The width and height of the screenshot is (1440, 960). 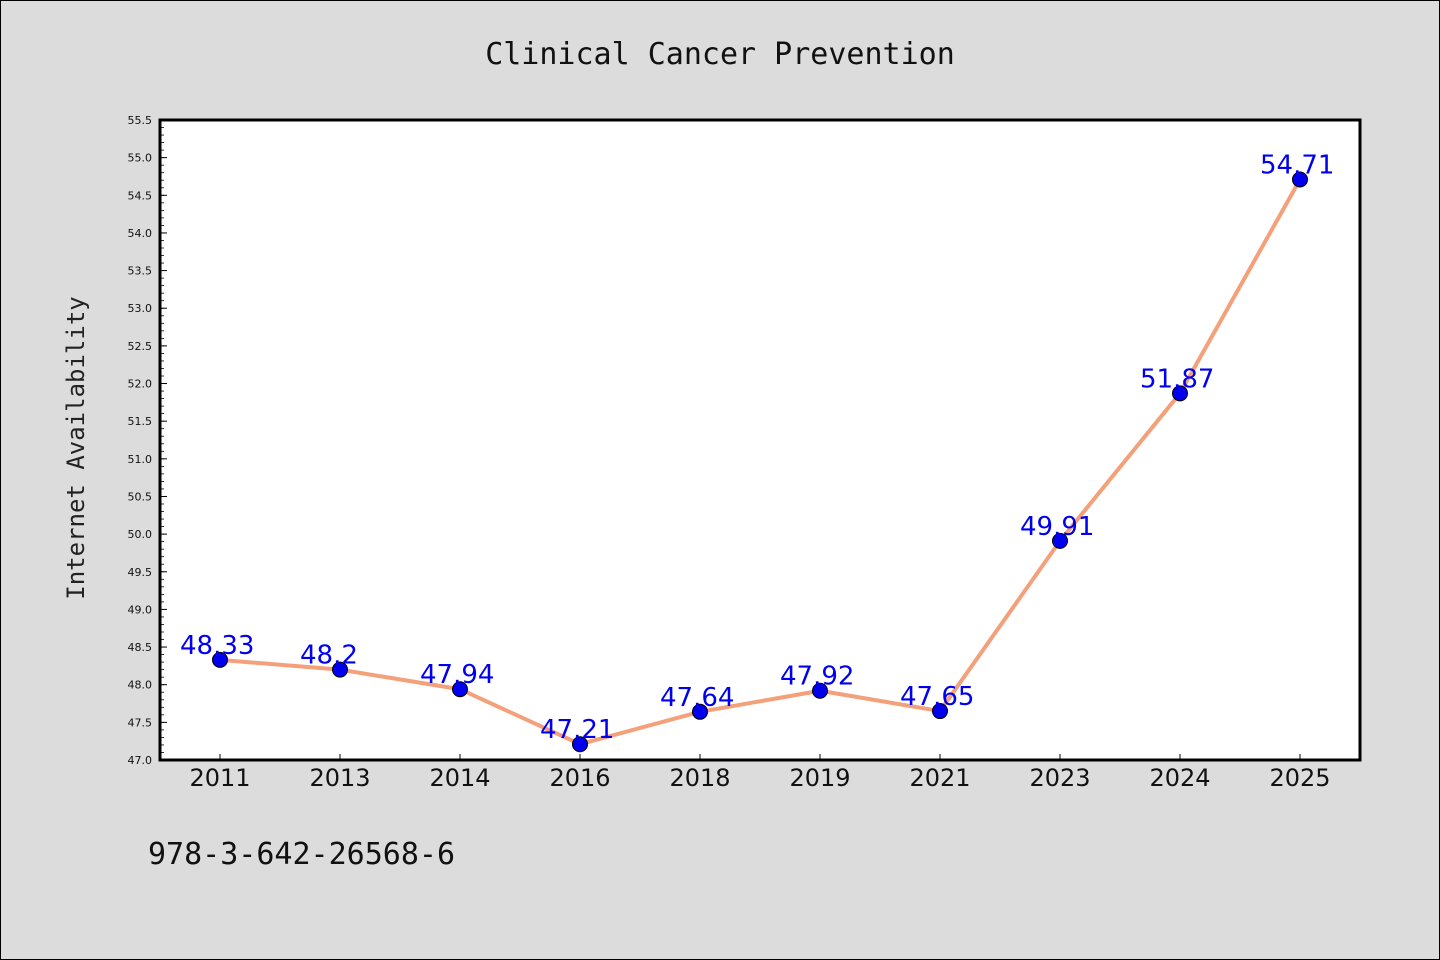 I want to click on y-tick-label: 55.0, so click(x=140, y=158).